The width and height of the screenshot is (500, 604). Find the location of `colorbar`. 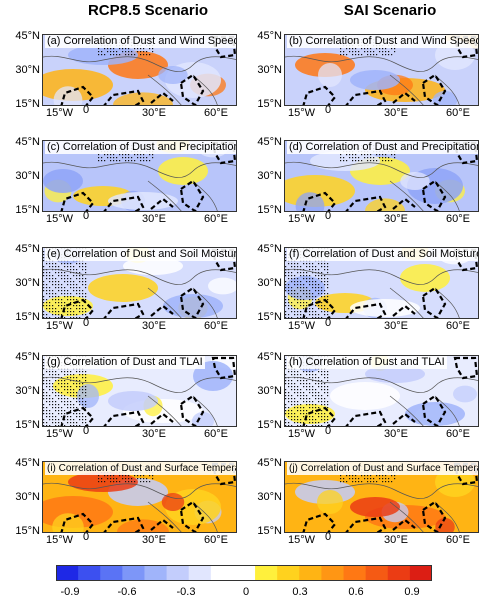

colorbar is located at coordinates (244, 573).